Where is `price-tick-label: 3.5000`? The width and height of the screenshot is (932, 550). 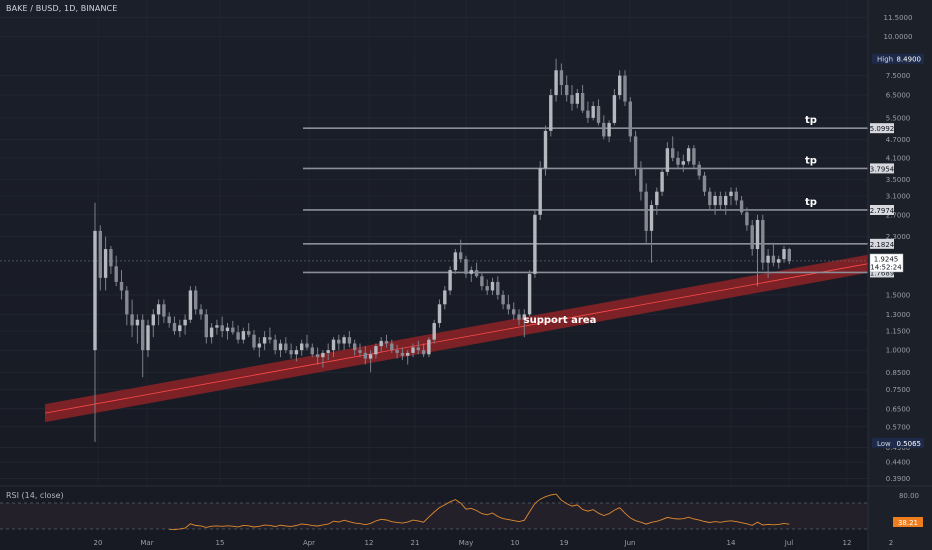
price-tick-label: 3.5000 is located at coordinates (898, 180).